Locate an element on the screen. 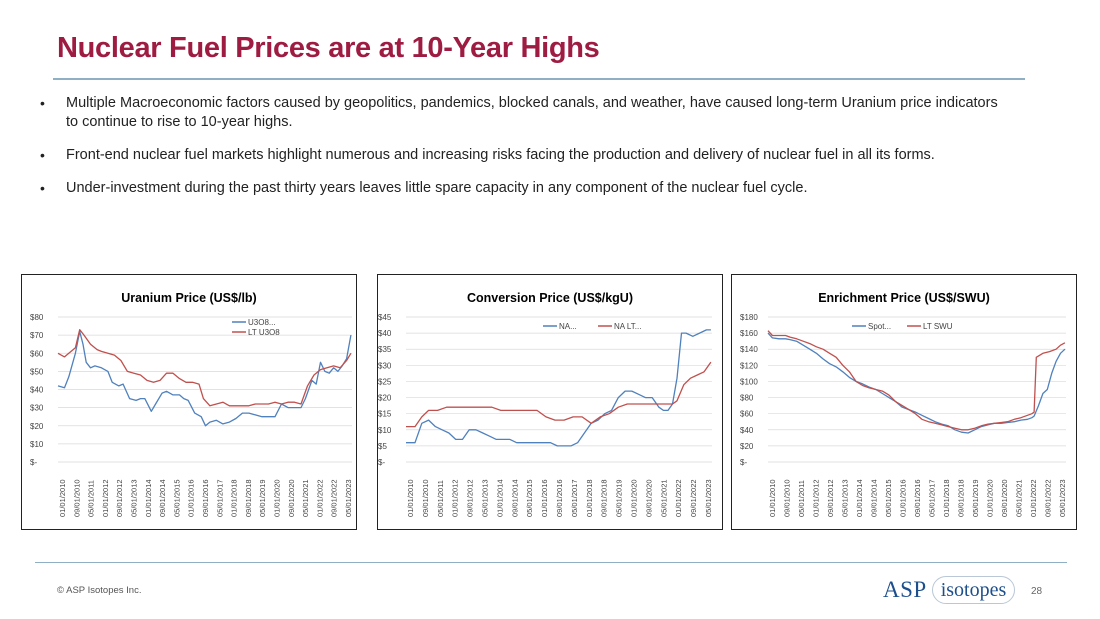  y-tick-label: $180 is located at coordinates (749, 317).